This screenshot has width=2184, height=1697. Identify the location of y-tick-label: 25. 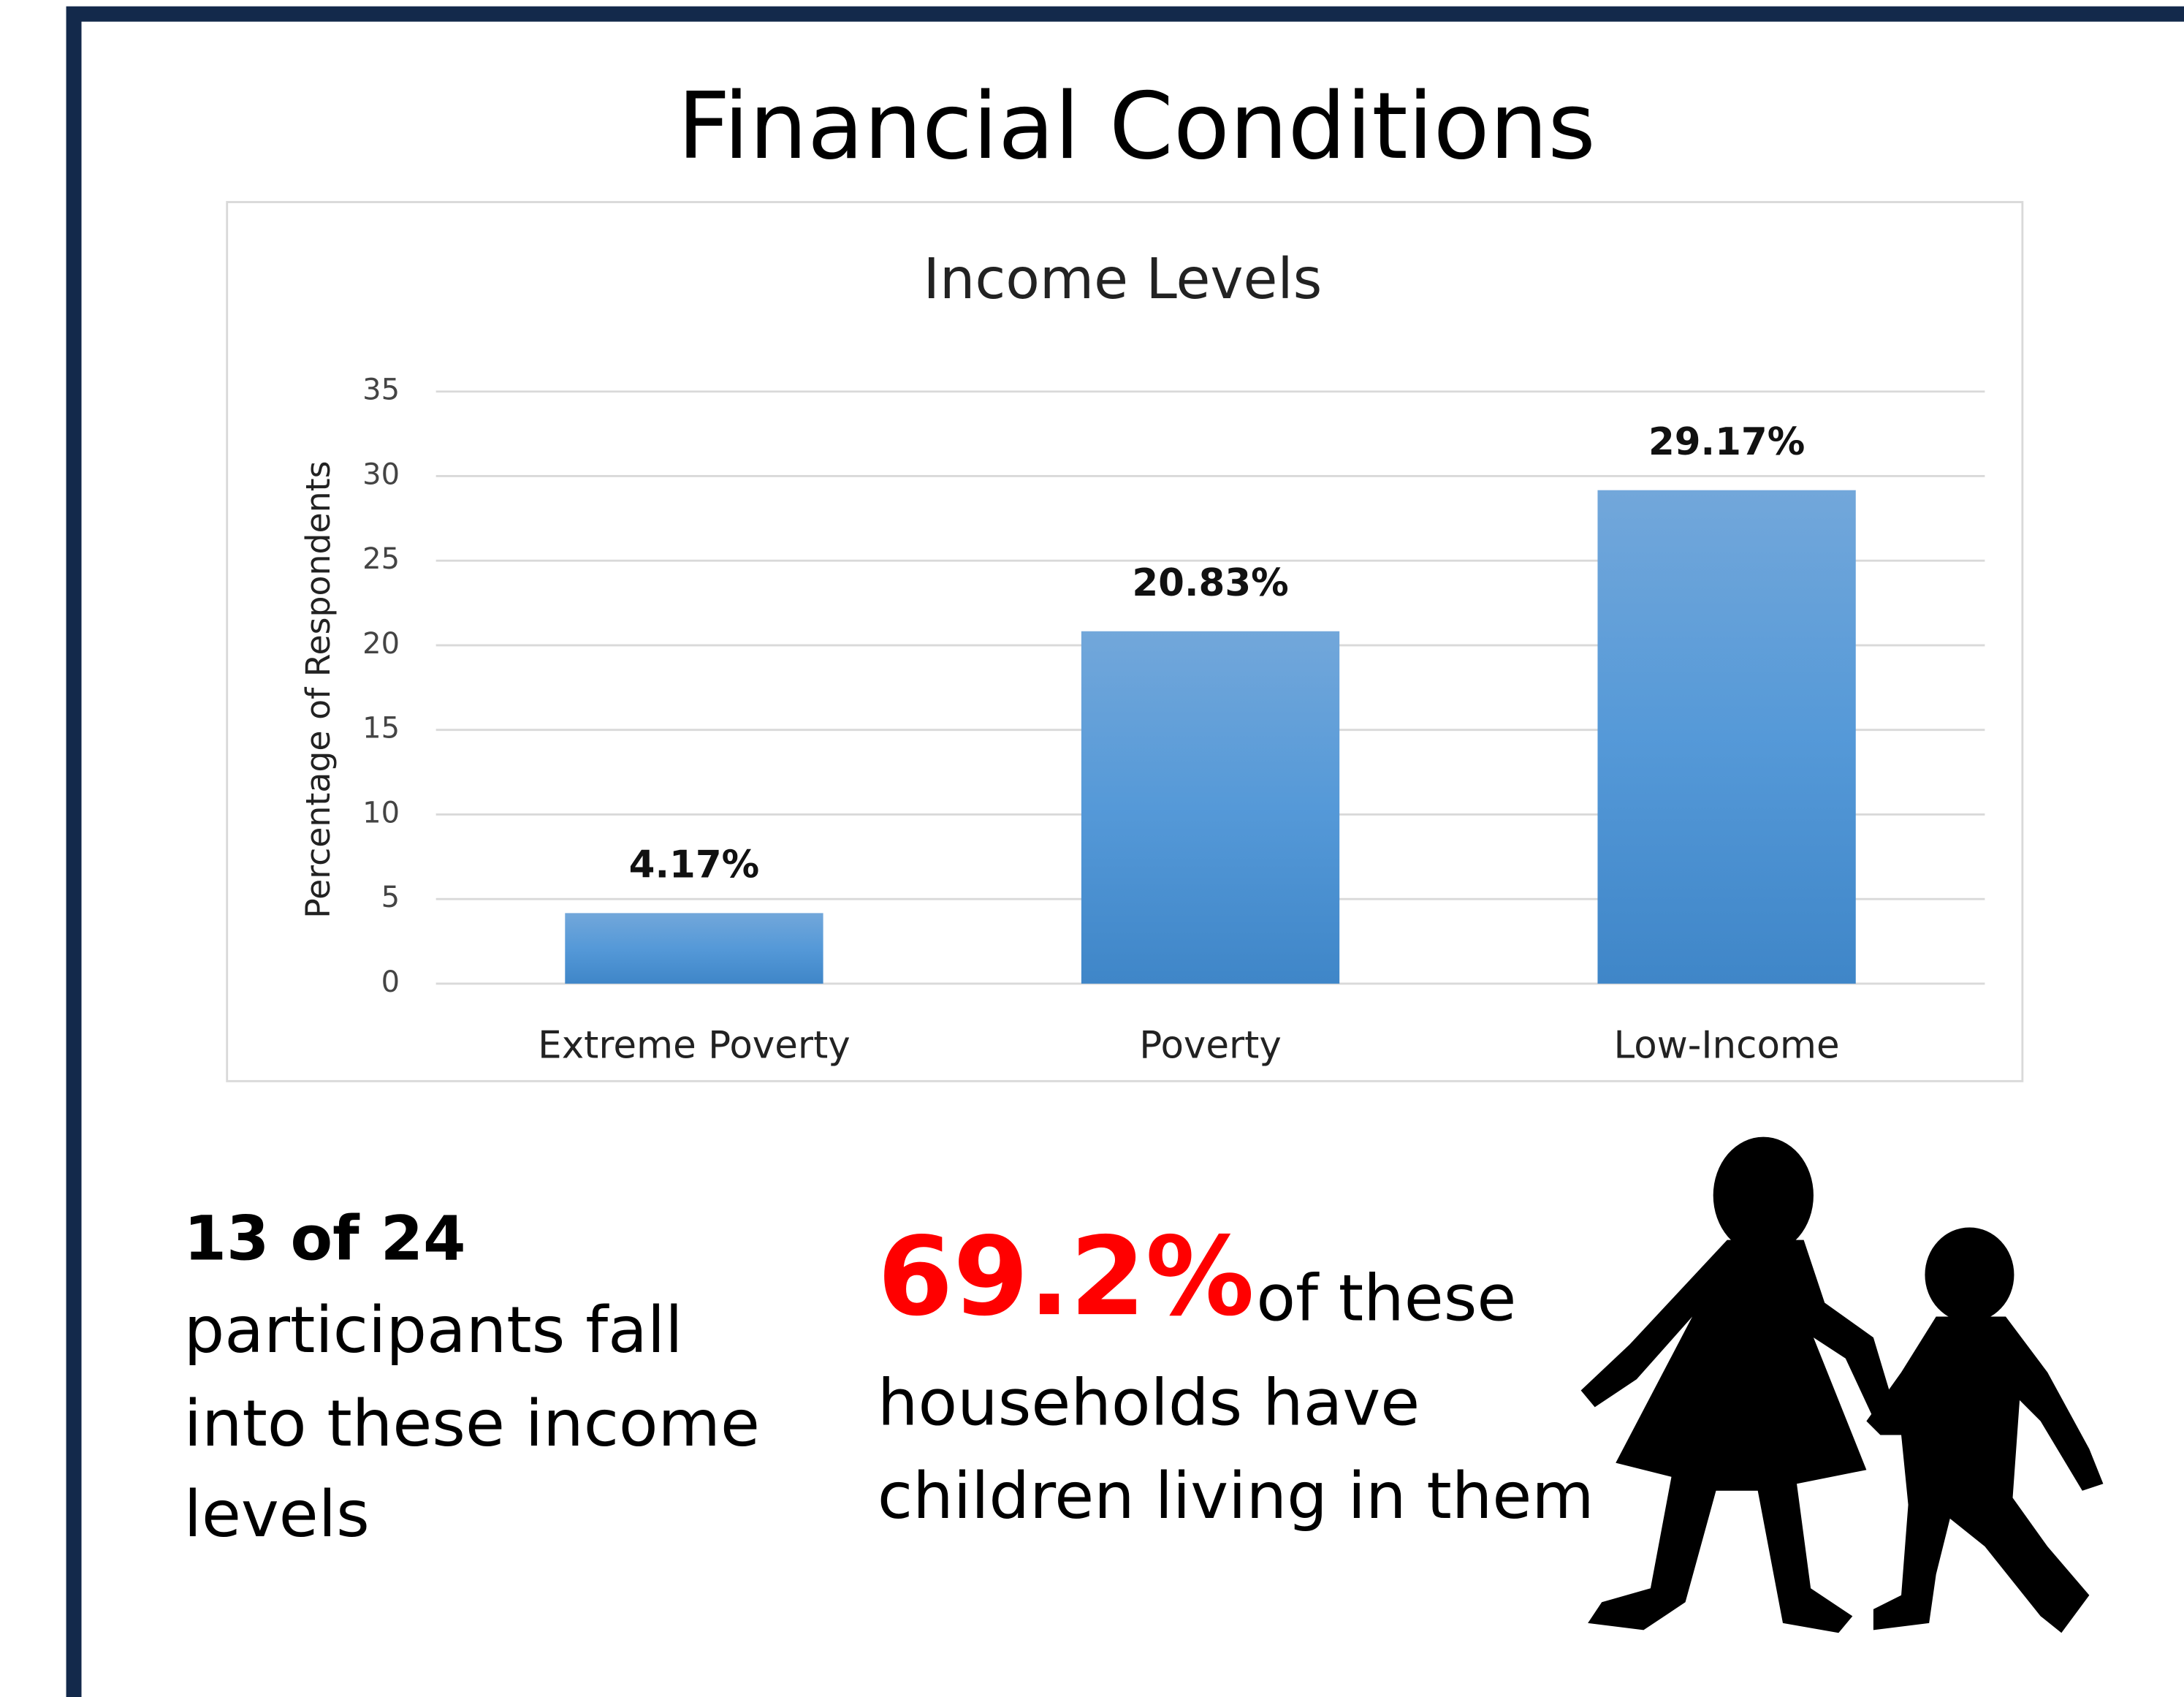
(381, 559).